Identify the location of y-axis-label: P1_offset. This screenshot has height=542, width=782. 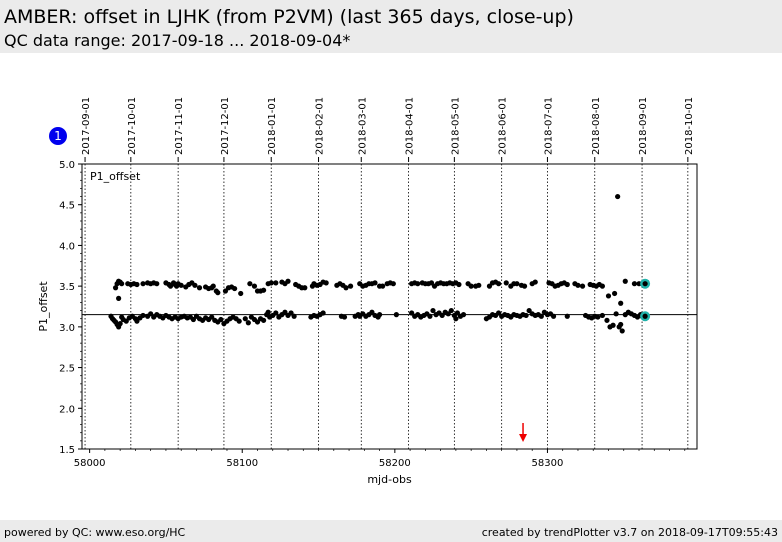
(43, 306).